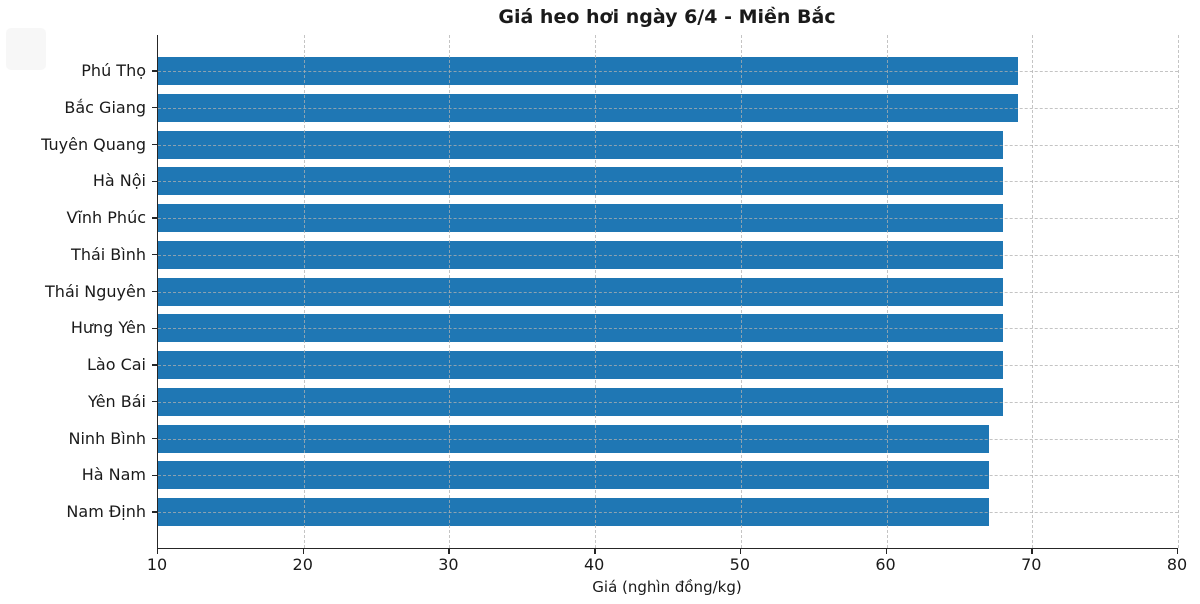  I want to click on x-tick-label: 80, so click(1177, 564).